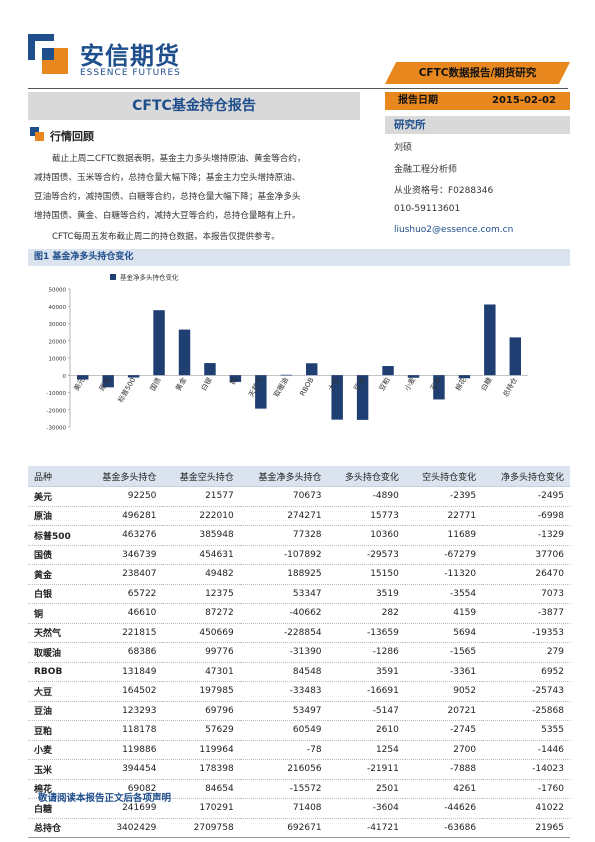  Describe the element at coordinates (443, 594) in the screenshot. I see `table-cell: -3554` at that location.